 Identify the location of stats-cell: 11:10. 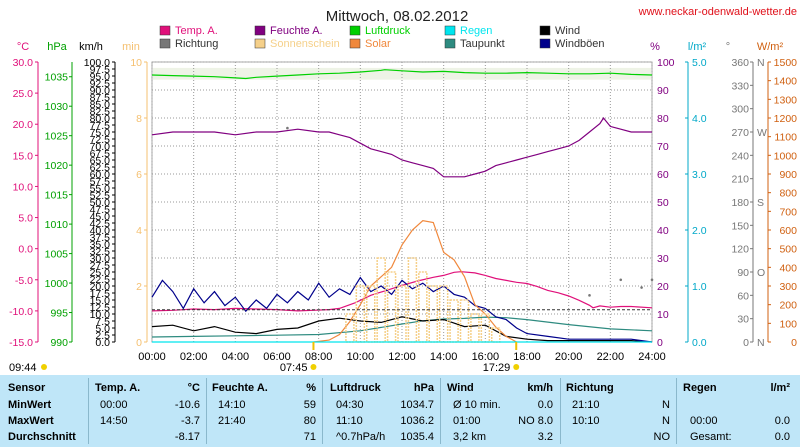
(349, 421).